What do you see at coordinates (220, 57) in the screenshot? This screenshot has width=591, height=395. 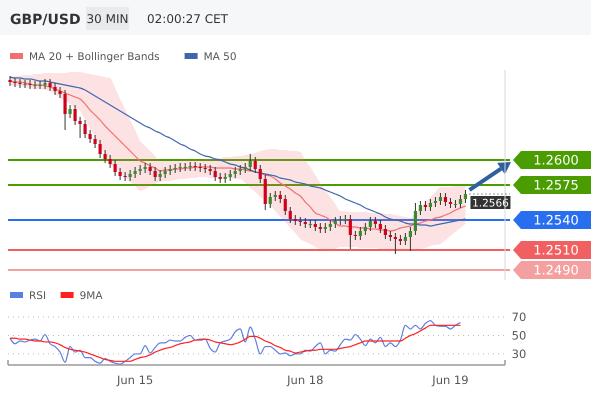 I see `legend-label: MA 50` at bounding box center [220, 57].